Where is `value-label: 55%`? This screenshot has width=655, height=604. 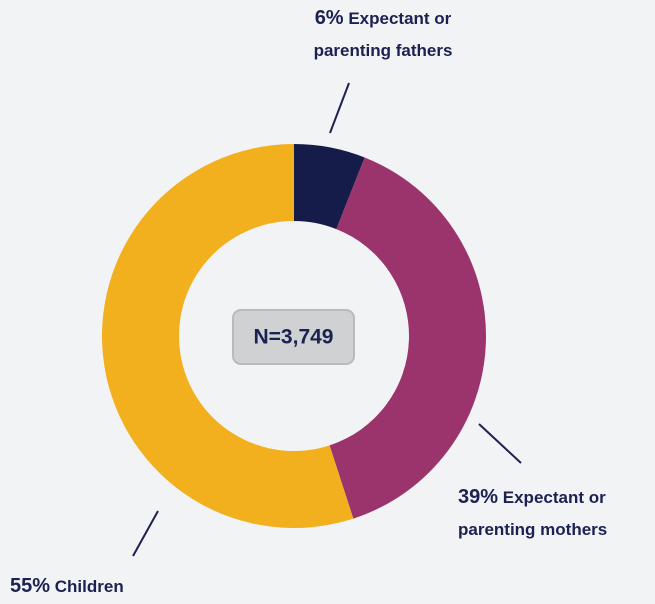 value-label: 55% is located at coordinates (30, 586).